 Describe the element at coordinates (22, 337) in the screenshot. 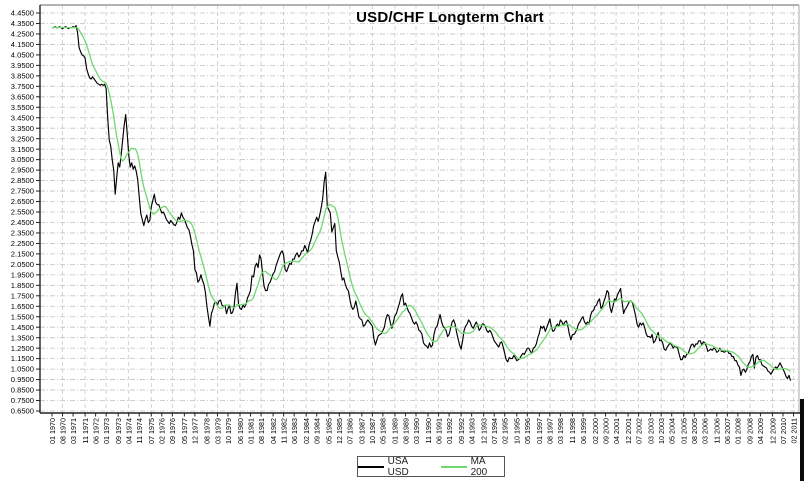

I see `svg-text: 1.3500` at that location.